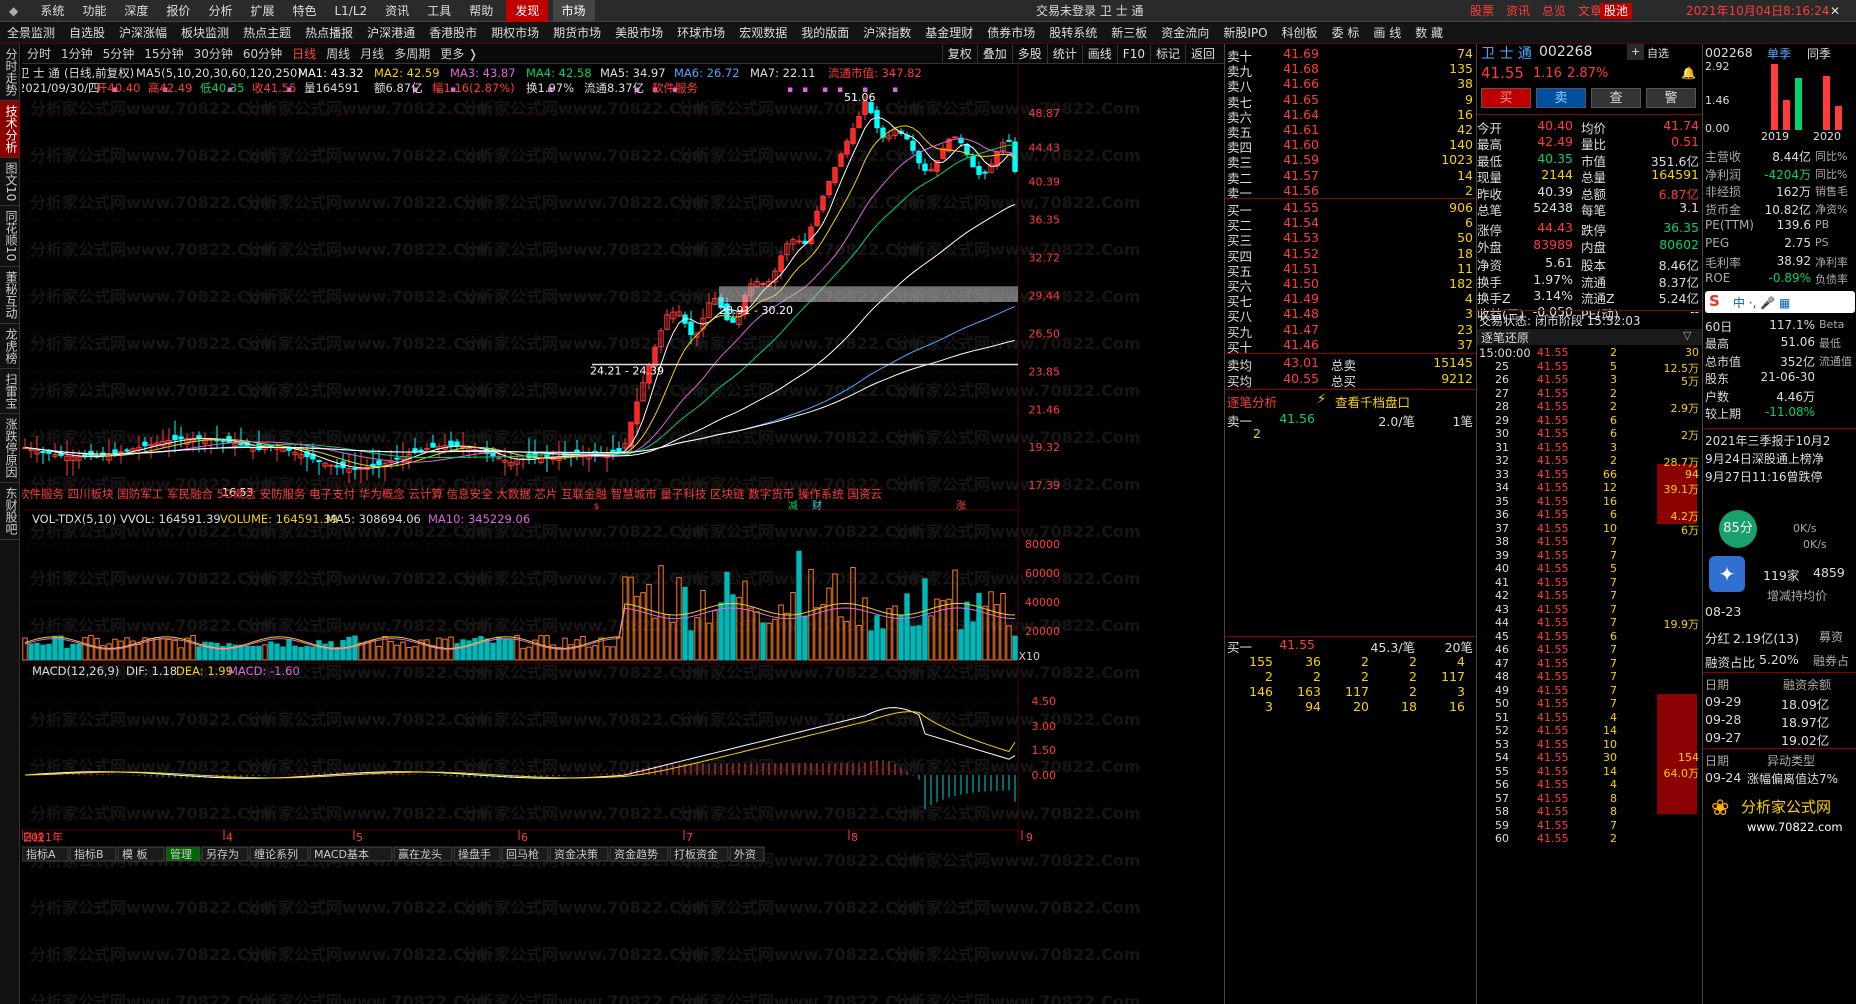 The height and width of the screenshot is (1004, 1856). Describe the element at coordinates (143, 33) in the screenshot. I see `nav-item: 沪深涨幅` at that location.